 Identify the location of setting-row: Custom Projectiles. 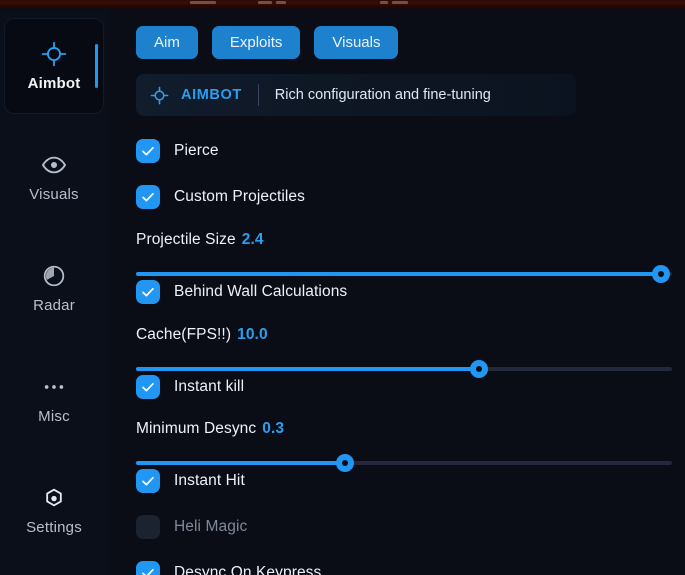
(404, 197).